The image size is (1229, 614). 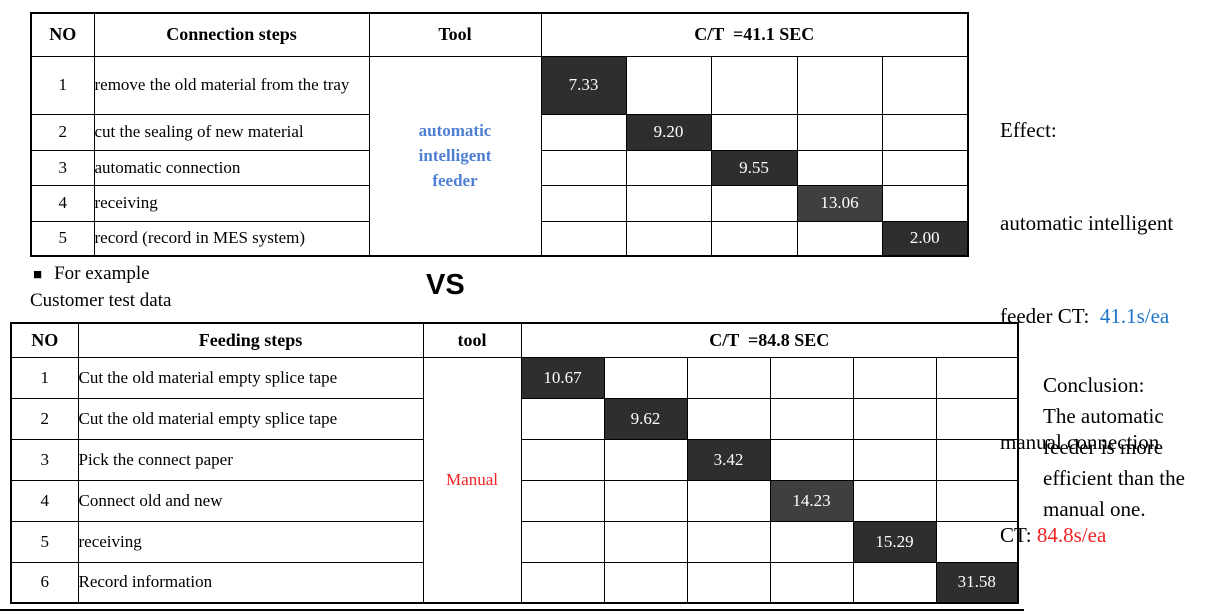 What do you see at coordinates (231, 34) in the screenshot?
I see `header-connection-steps: Connection steps` at bounding box center [231, 34].